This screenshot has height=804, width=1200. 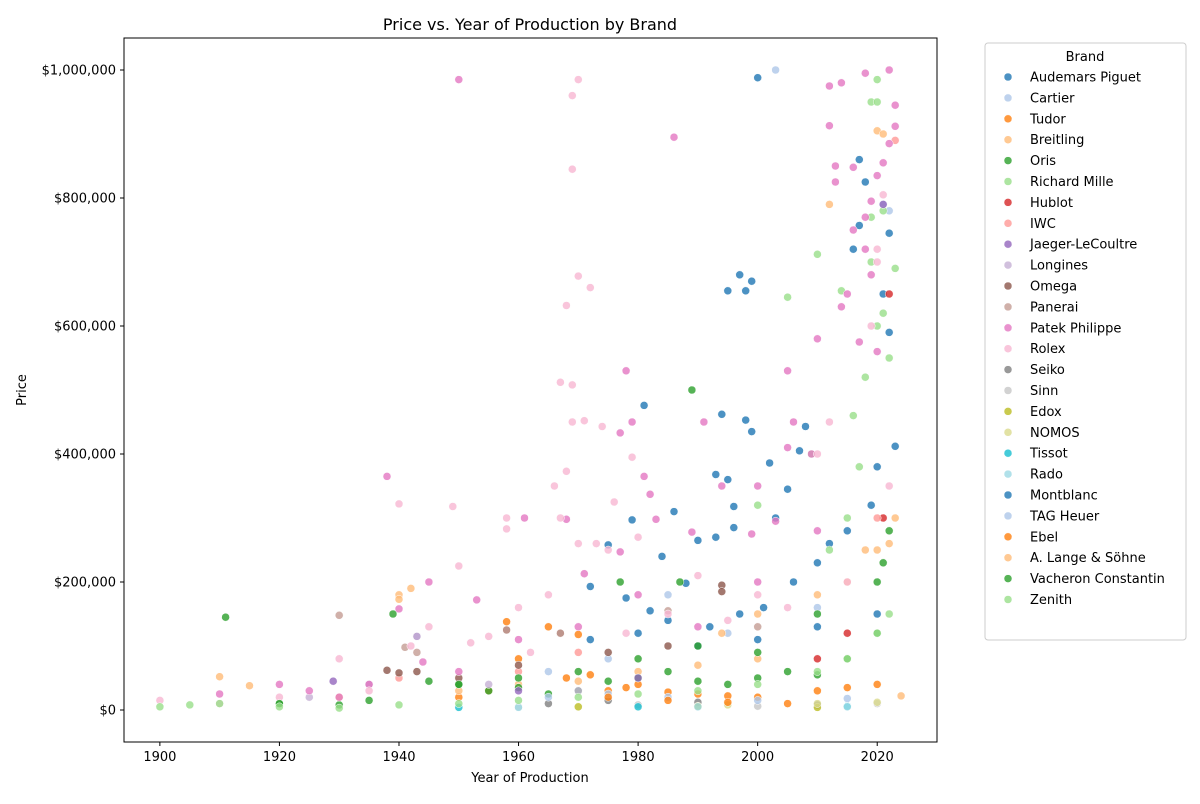 I want to click on legend-label: Breitling, so click(x=1057, y=140).